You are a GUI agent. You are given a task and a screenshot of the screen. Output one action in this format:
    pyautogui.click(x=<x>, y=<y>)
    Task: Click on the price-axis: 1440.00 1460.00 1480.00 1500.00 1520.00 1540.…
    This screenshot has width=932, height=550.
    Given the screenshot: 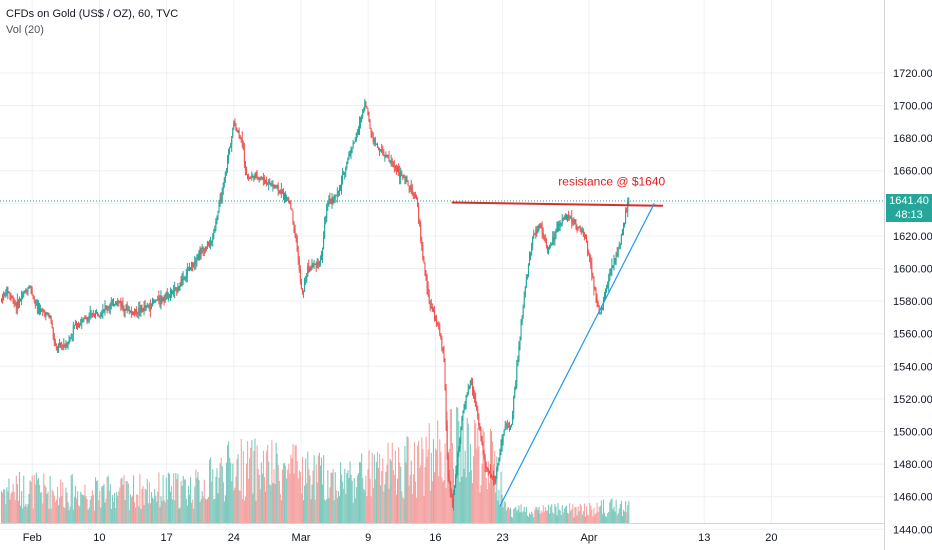 What is the action you would take?
    pyautogui.click(x=908, y=275)
    